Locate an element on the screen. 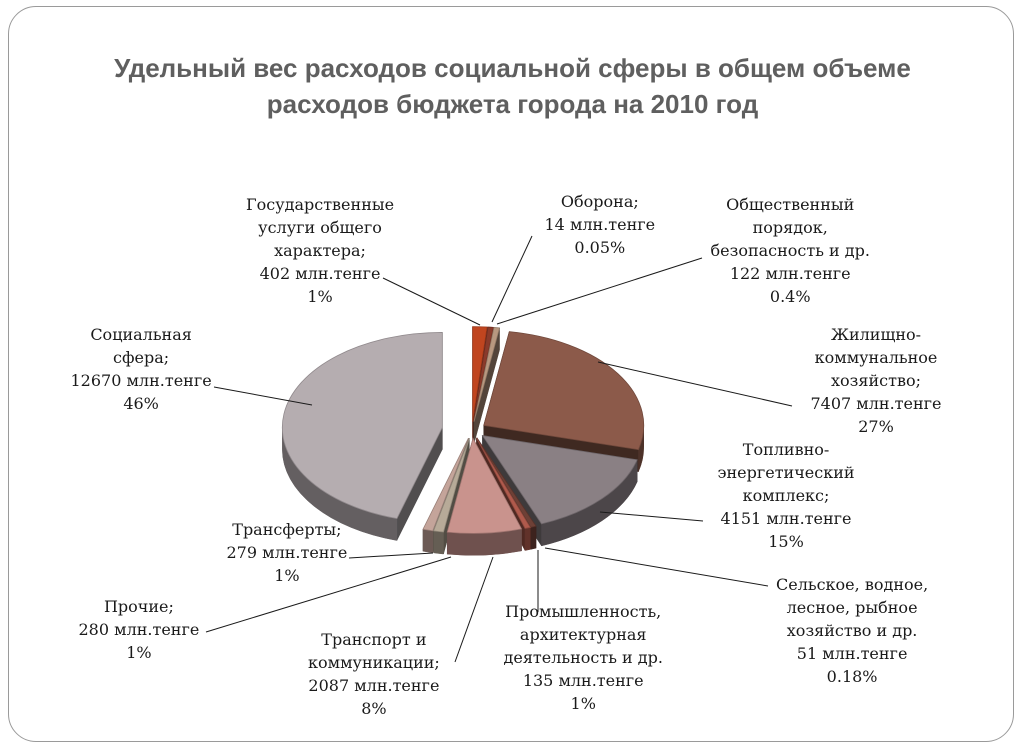  slice-label-8-line-1: 280 млн.тенге is located at coordinates (139, 629).